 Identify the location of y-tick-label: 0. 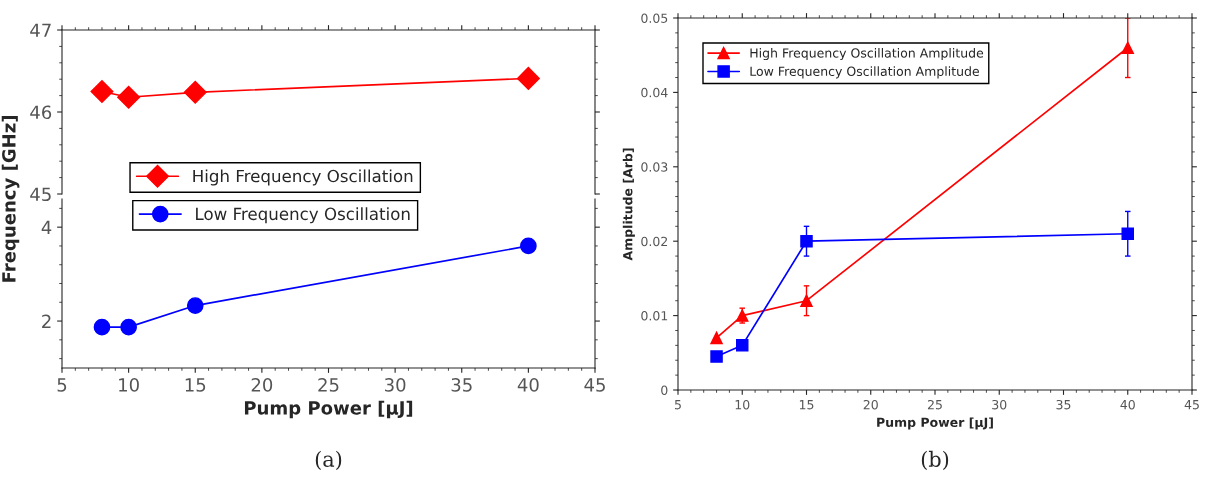
(664, 390).